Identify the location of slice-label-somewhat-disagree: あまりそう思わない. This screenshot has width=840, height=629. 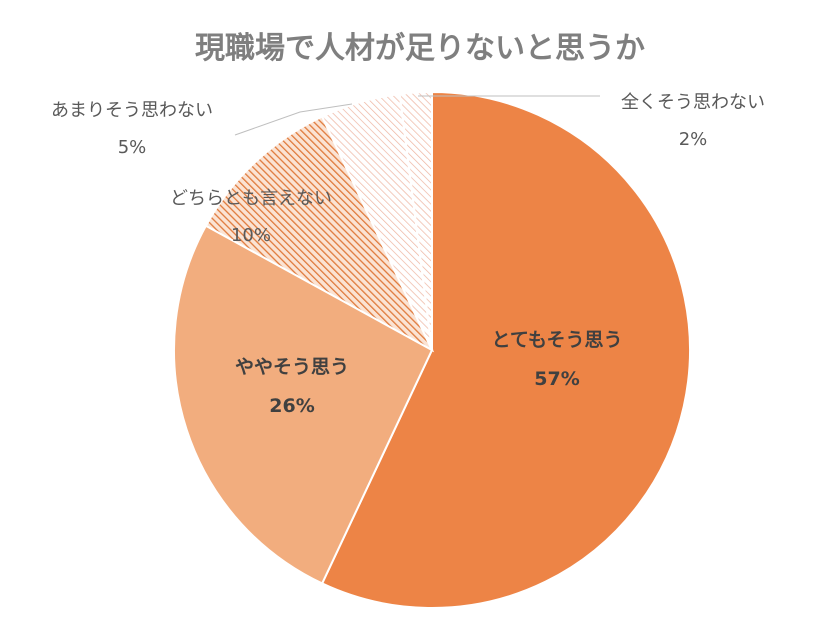
(132, 110).